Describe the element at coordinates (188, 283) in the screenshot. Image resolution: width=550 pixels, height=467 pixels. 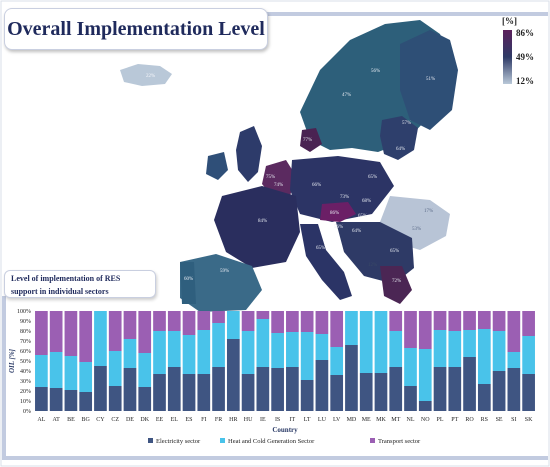
I see `region-portugal` at that location.